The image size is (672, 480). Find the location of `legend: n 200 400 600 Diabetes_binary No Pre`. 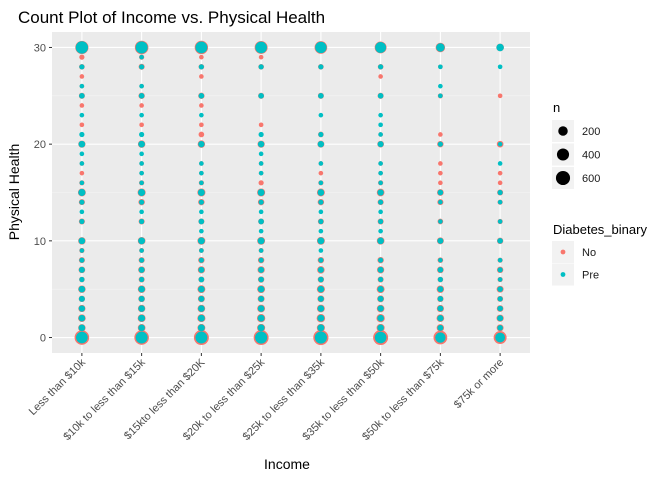

legend: n 200 400 600 Diabetes_binary No Pre is located at coordinates (599, 193).